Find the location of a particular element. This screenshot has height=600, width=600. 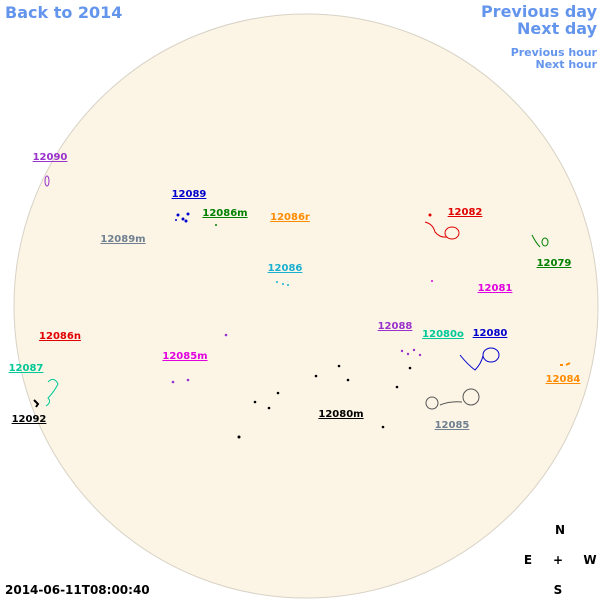

timestamp: 2014-06-11T08:00:40 is located at coordinates (77, 590).